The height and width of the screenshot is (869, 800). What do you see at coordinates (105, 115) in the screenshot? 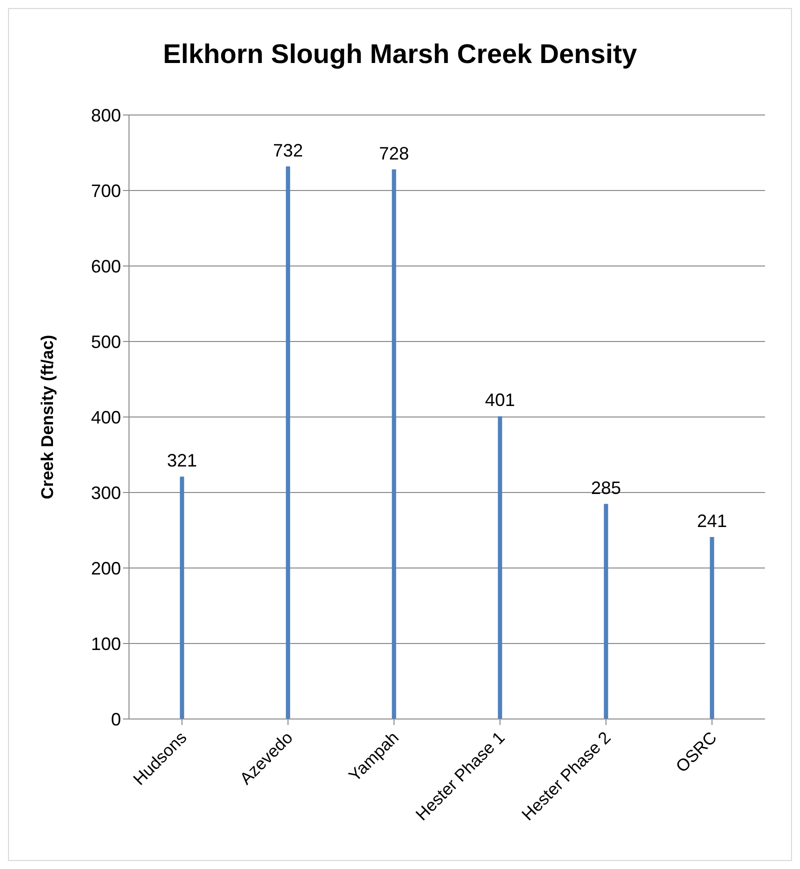
I see `y-tick-label: 800` at bounding box center [105, 115].